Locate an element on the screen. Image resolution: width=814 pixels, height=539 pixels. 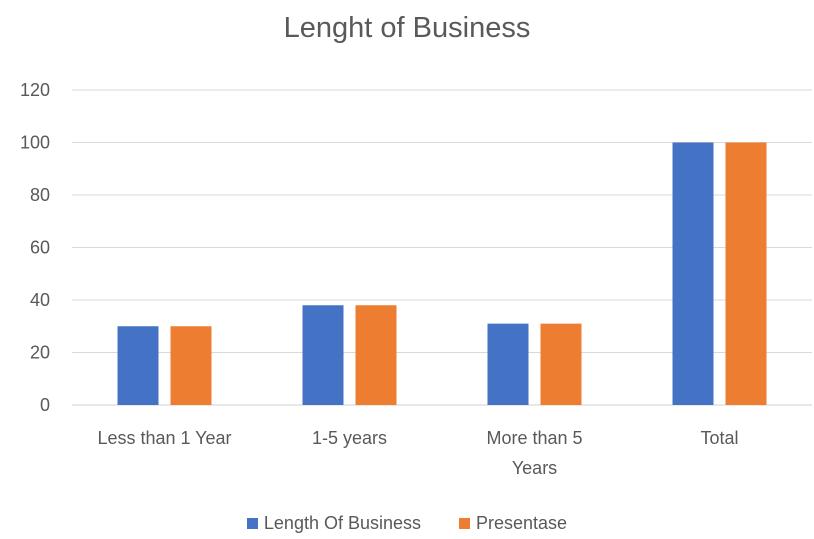
y-tick-label: 100 is located at coordinates (35, 143).